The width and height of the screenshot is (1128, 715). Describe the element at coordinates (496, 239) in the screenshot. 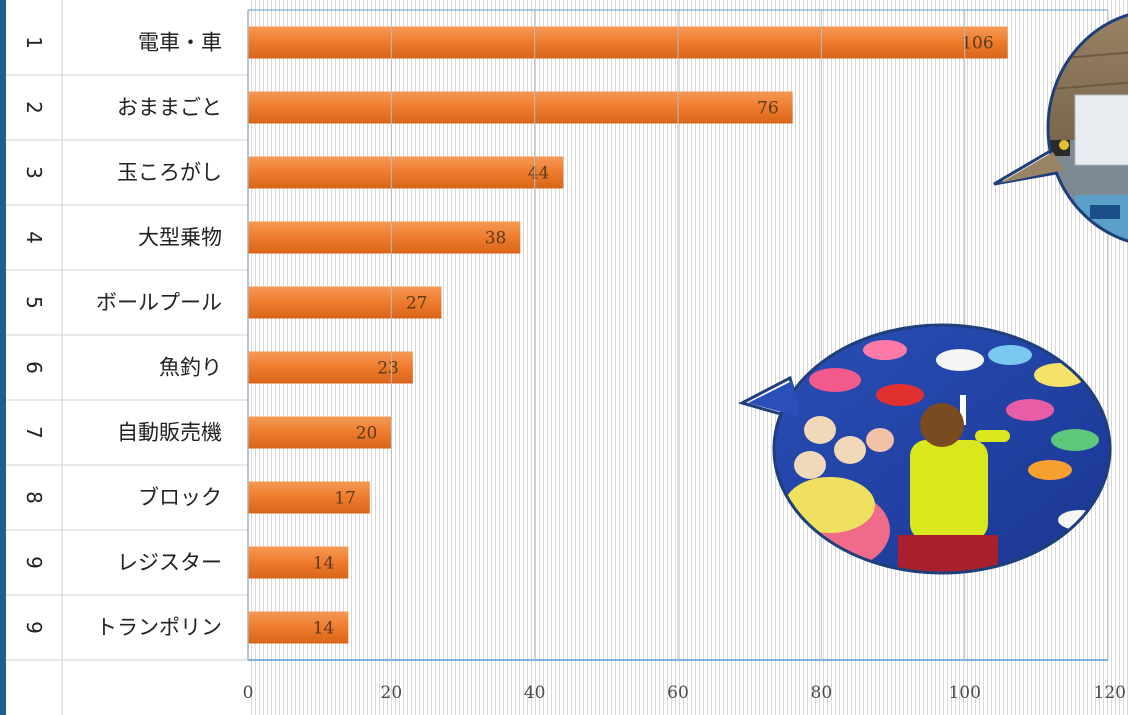

I see `value-label: 38` at that location.